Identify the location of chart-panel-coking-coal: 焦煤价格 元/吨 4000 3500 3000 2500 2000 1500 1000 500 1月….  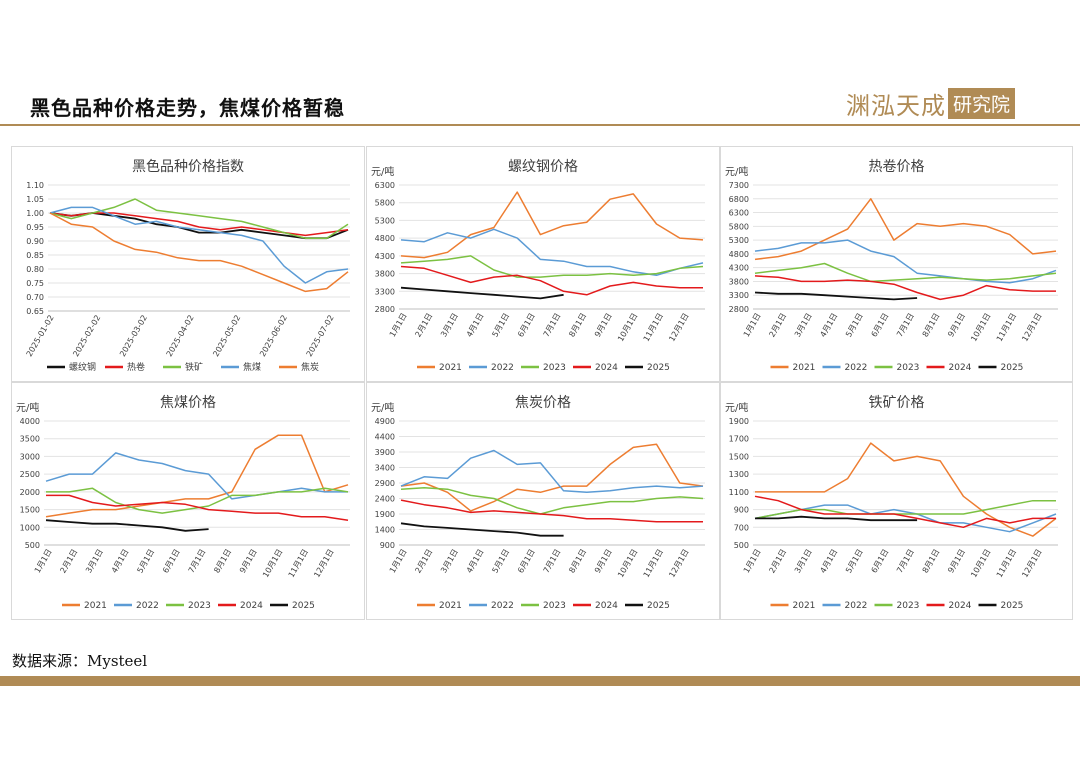
(188, 501).